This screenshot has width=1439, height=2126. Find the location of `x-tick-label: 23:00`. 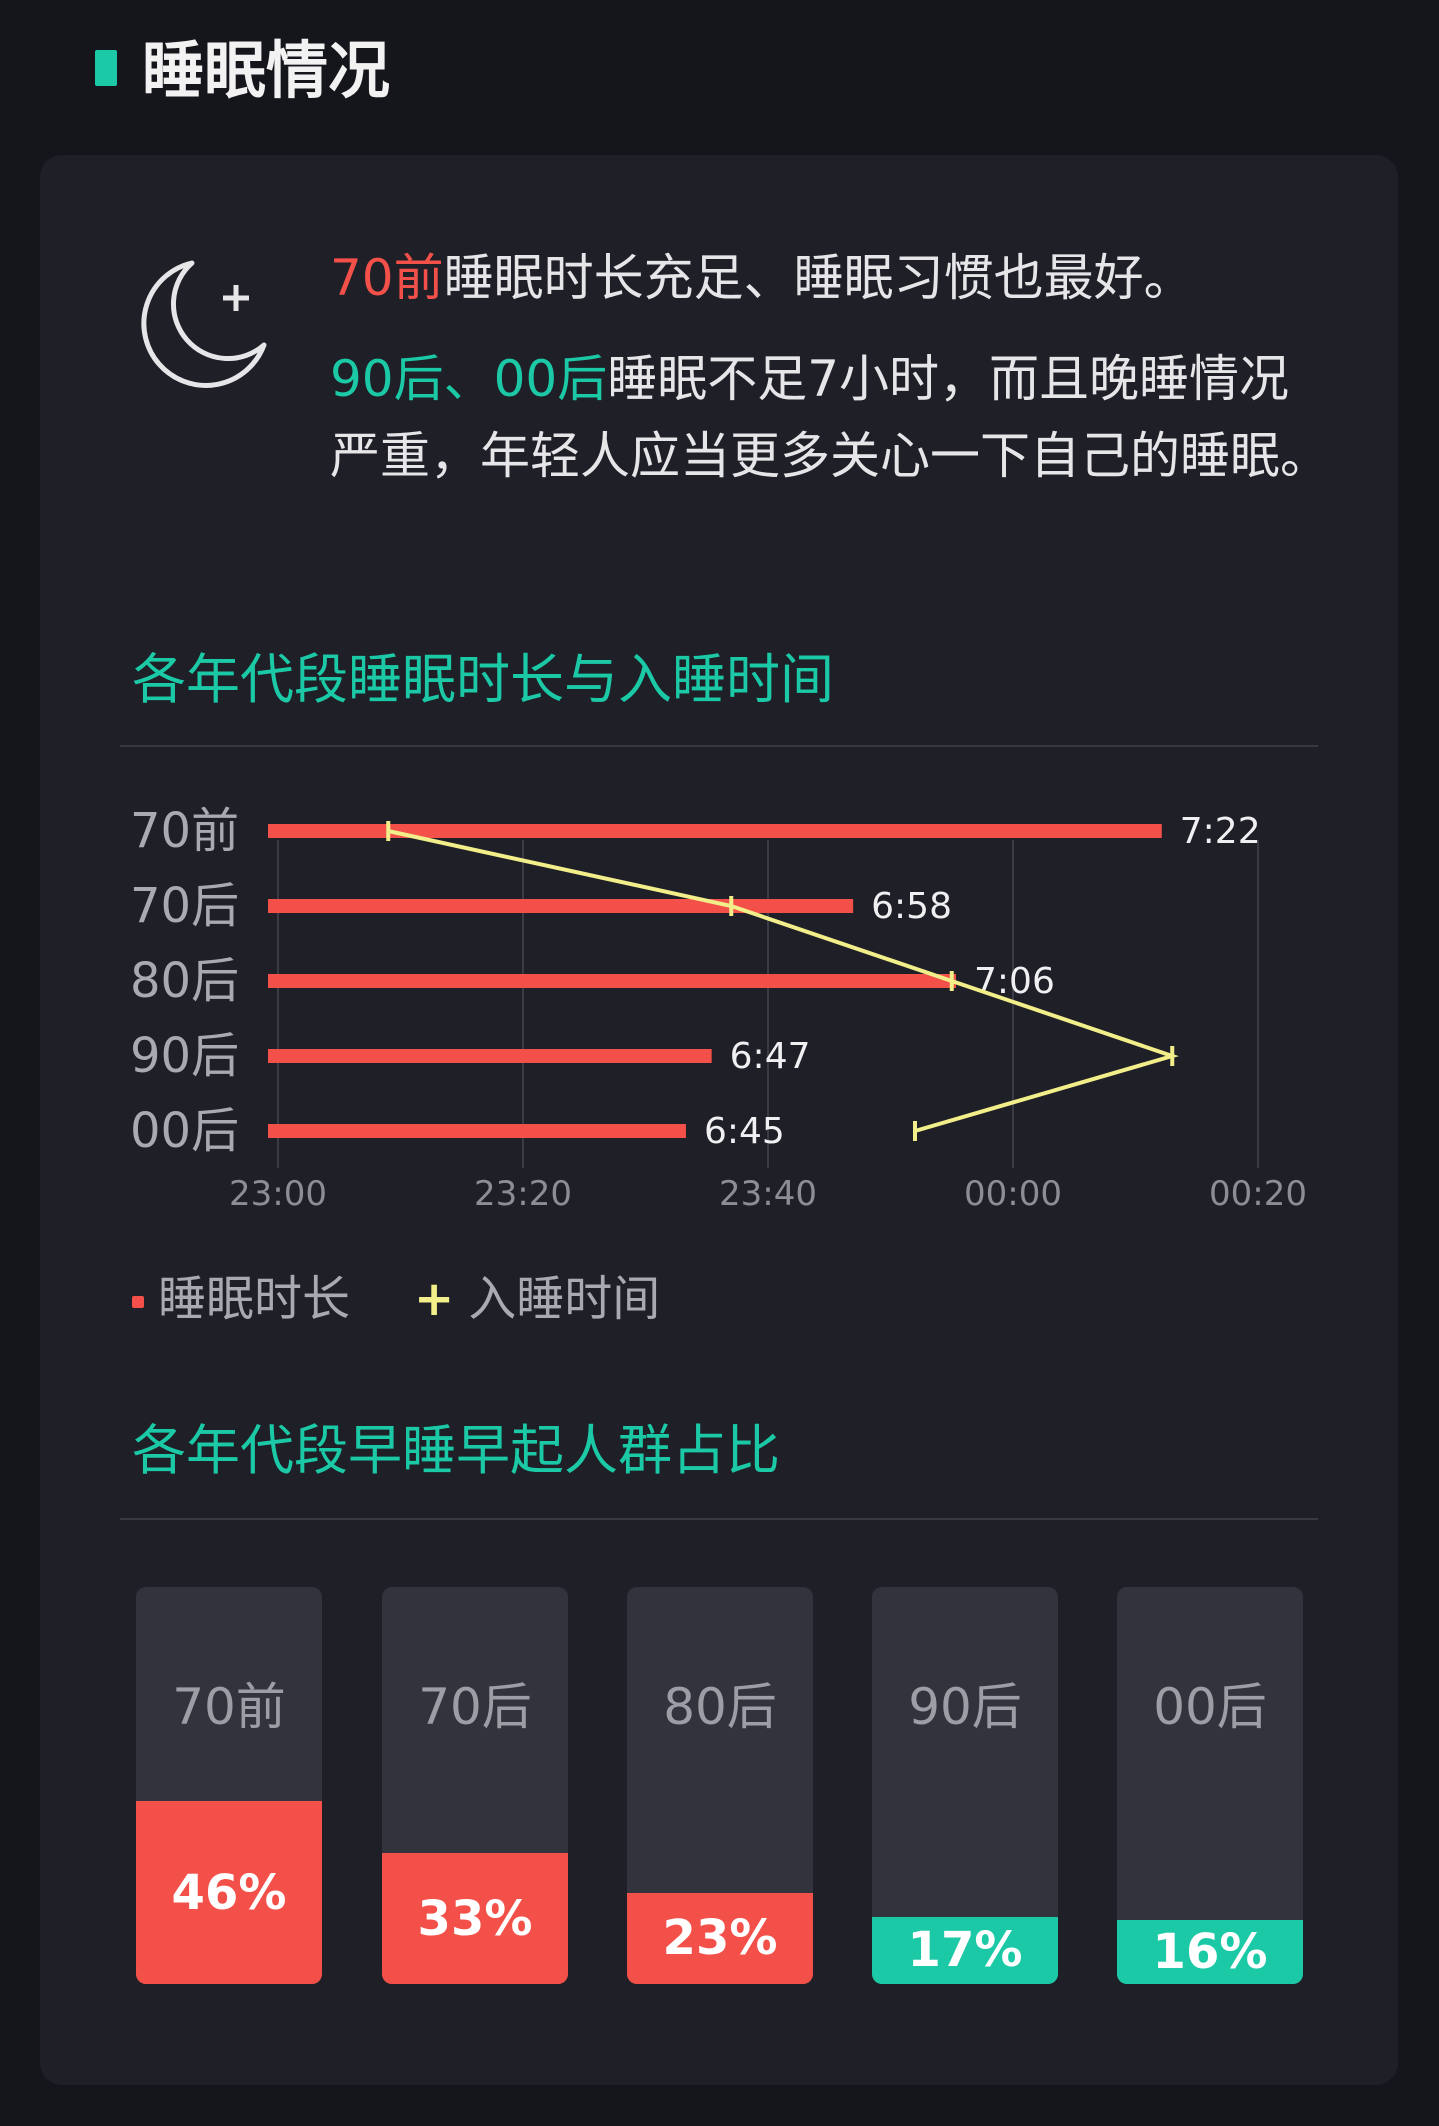

x-tick-label: 23:00 is located at coordinates (278, 1194).